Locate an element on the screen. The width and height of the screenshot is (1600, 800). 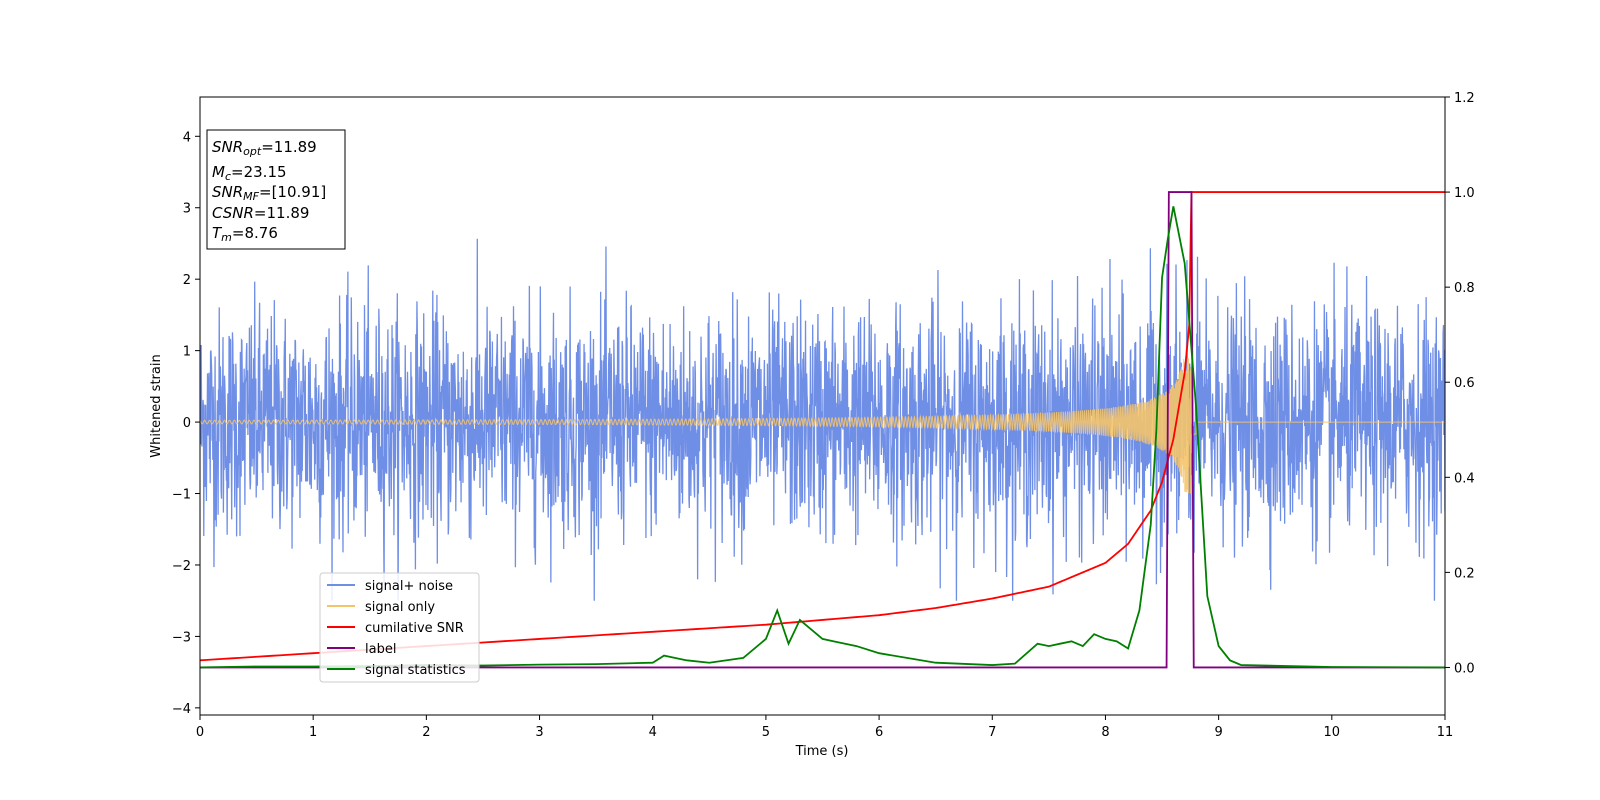
x-tick-label: 7 is located at coordinates (992, 732).